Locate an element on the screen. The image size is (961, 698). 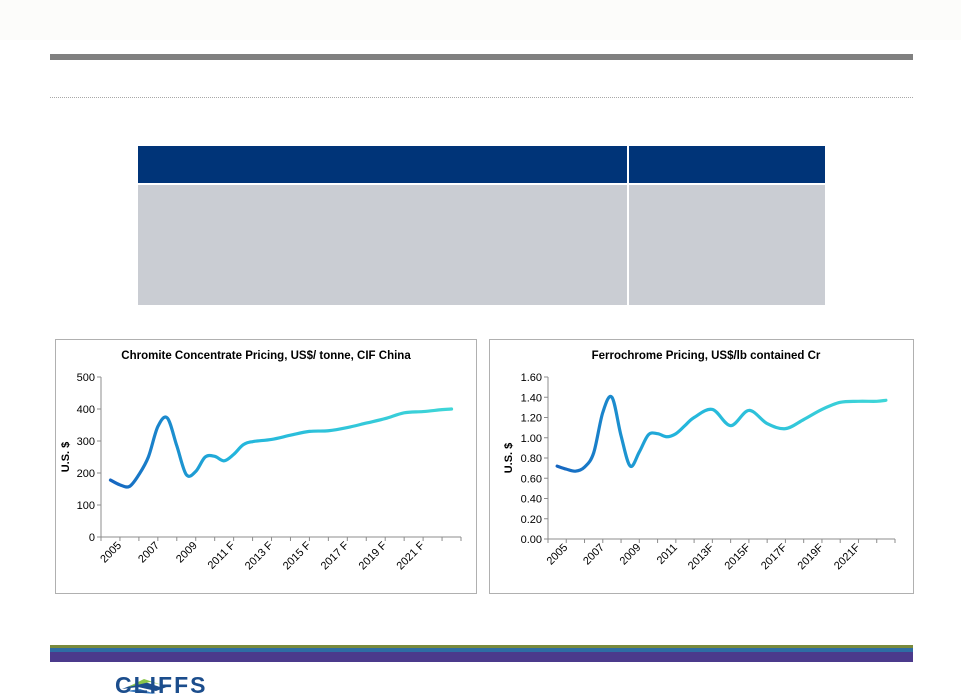
y-tick-label: 1.60 is located at coordinates (531, 378).